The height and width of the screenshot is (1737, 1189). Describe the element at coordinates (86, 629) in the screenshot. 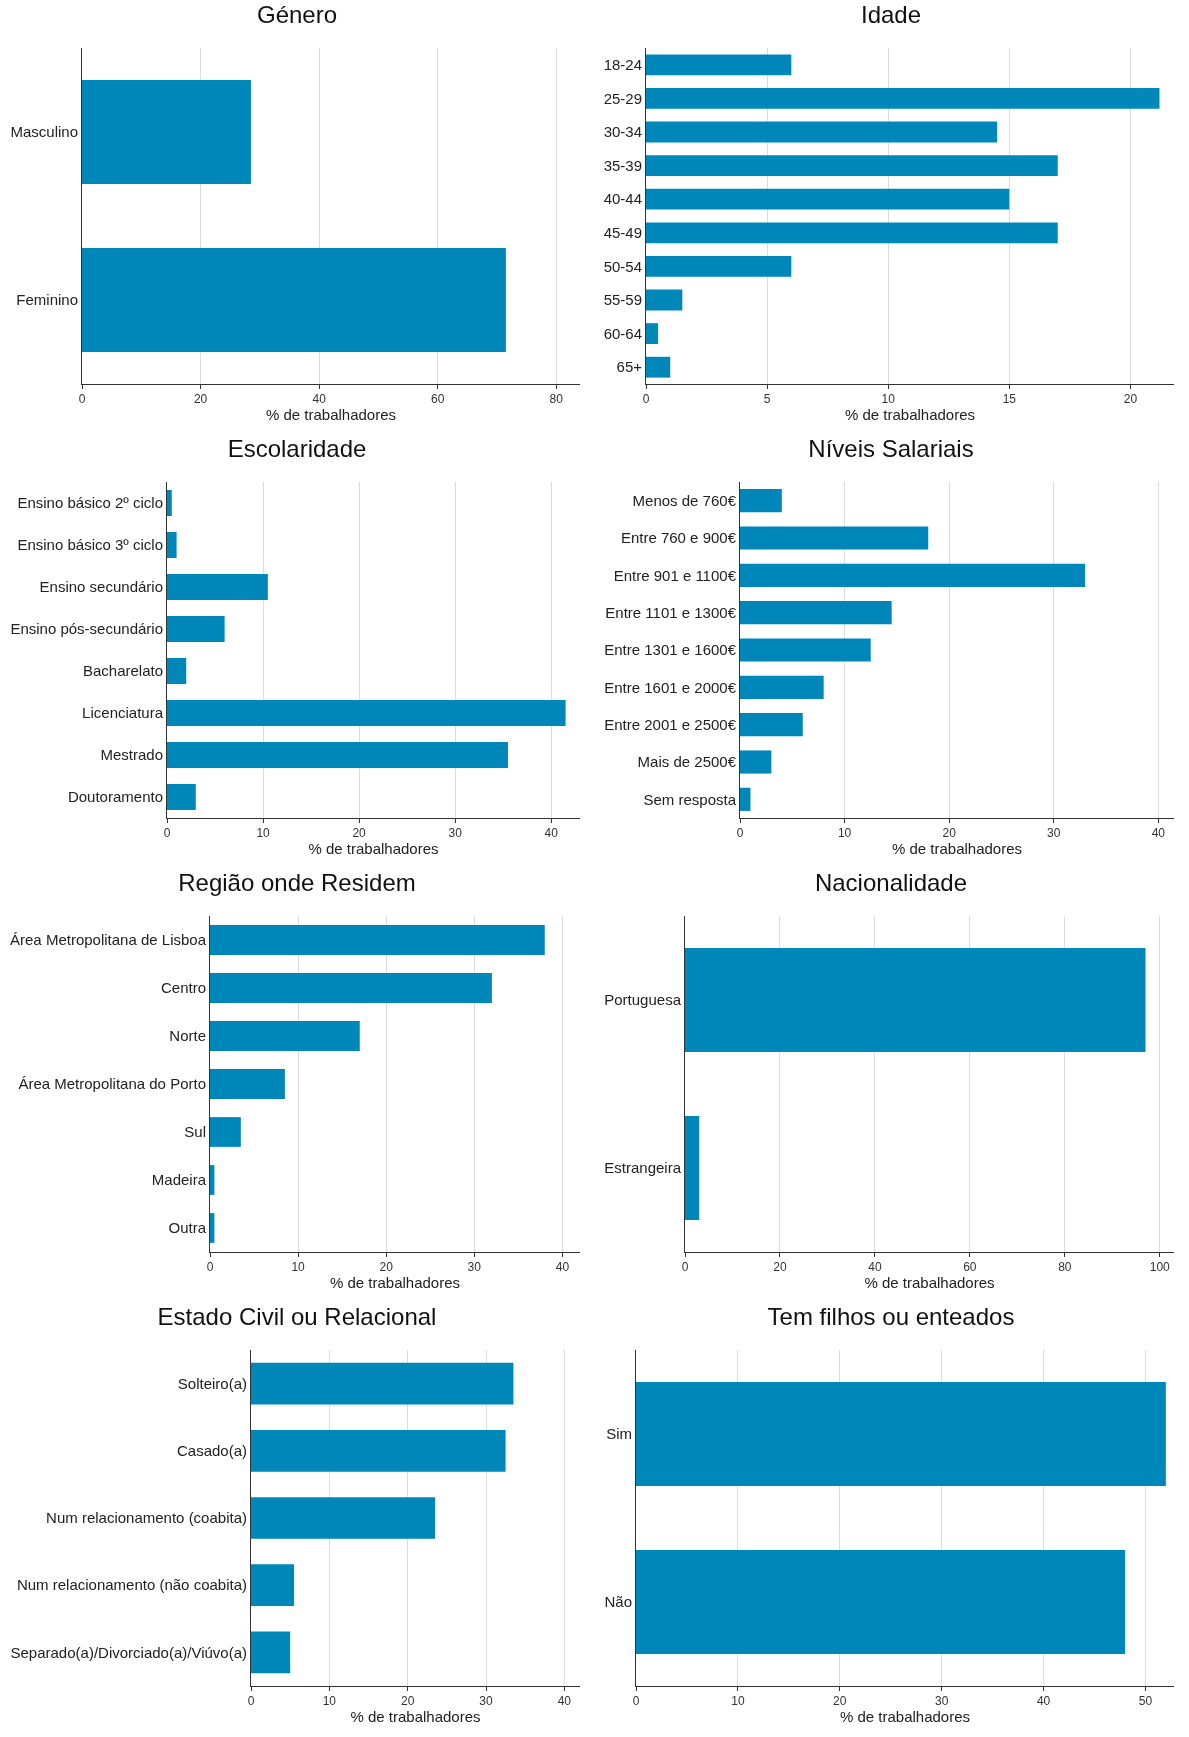

I see `y-tick-label: Ensino pós-secundário` at that location.